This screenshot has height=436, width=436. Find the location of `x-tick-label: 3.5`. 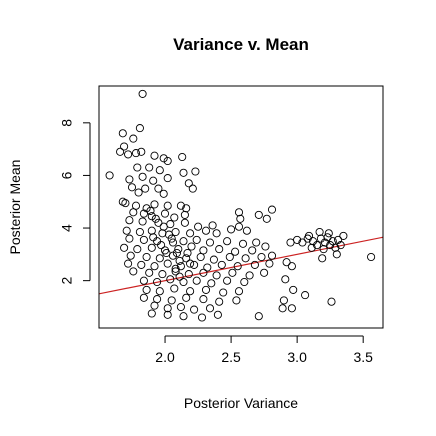

x-tick-label: 3.5 is located at coordinates (363, 357).